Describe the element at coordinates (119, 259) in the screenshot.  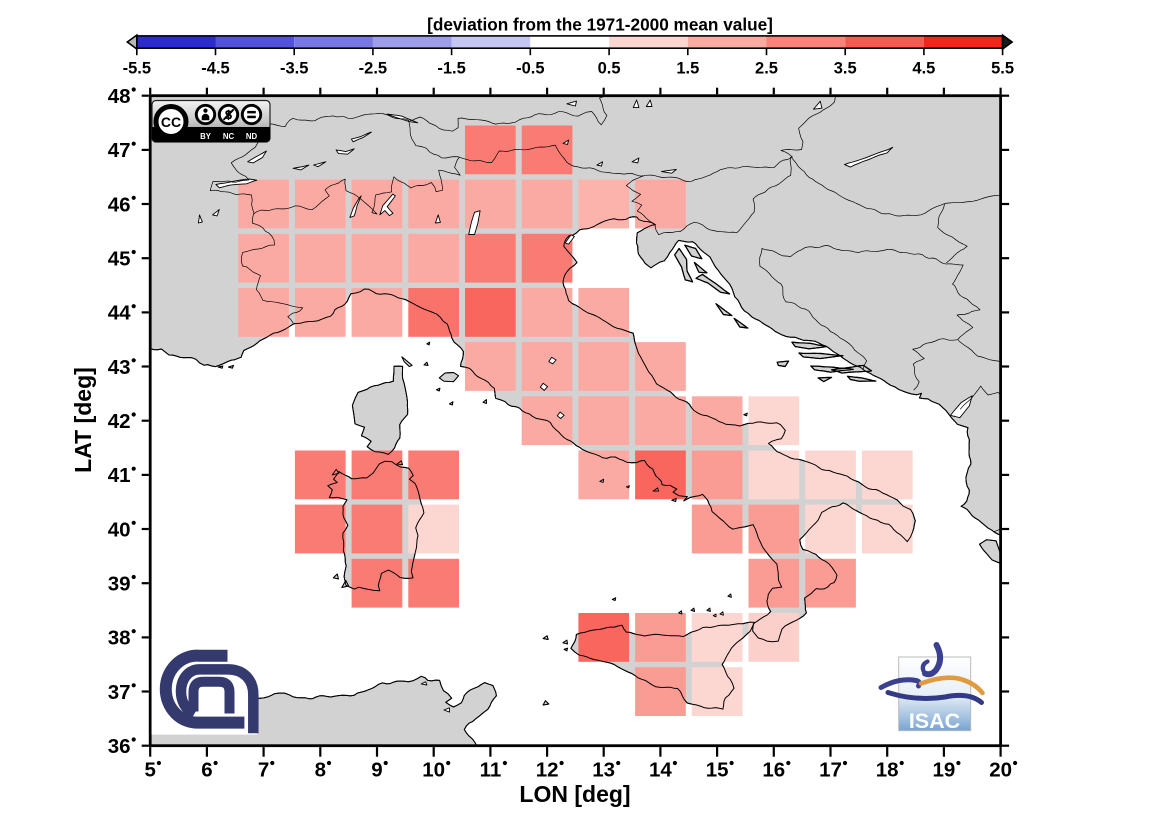
I see `svg-text: 45` at that location.